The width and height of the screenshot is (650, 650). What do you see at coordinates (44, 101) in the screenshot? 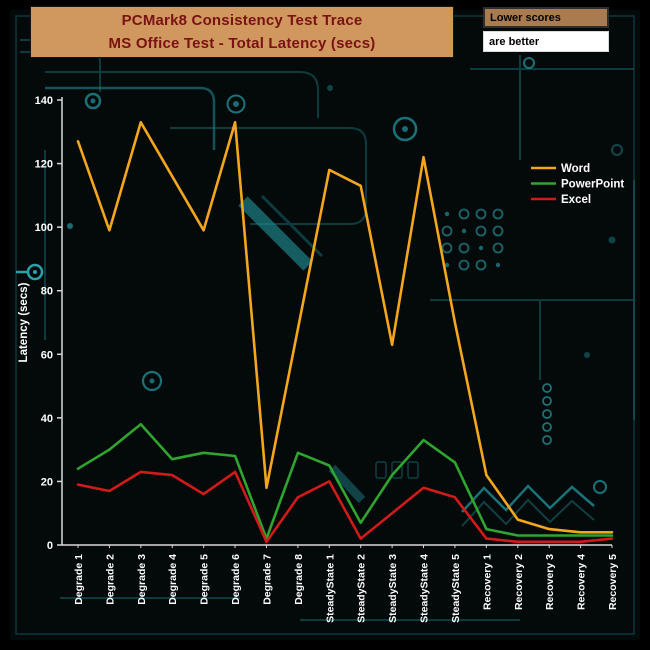
I see `y-tick-label: 140` at bounding box center [44, 101].